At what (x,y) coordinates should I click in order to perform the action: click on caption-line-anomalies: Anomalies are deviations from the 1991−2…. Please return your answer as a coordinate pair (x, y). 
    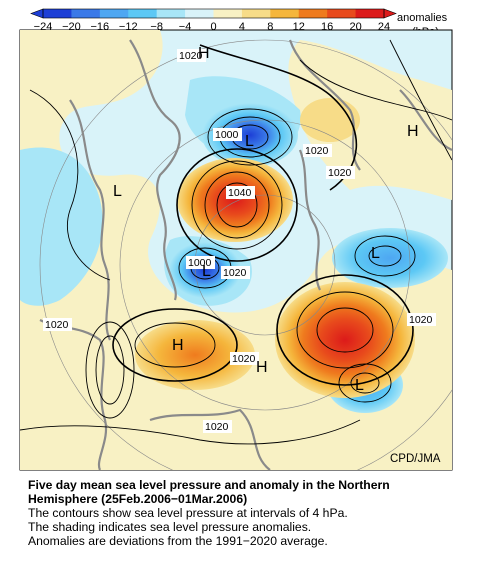
    Looking at the image, I should click on (178, 541).